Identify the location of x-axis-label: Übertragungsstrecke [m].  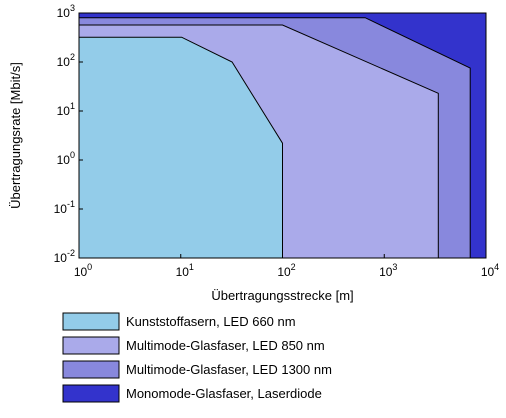
(282, 295).